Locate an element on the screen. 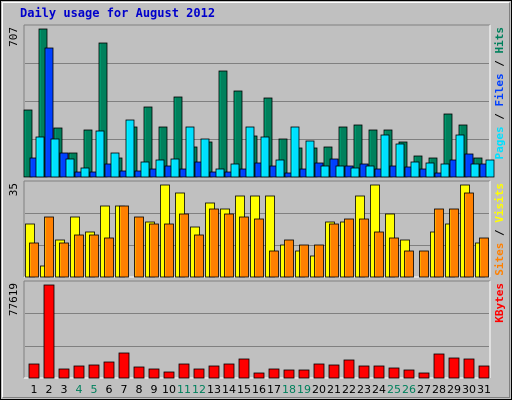 This screenshot has height=400, width=512. legend-part: Files is located at coordinates (499, 89).